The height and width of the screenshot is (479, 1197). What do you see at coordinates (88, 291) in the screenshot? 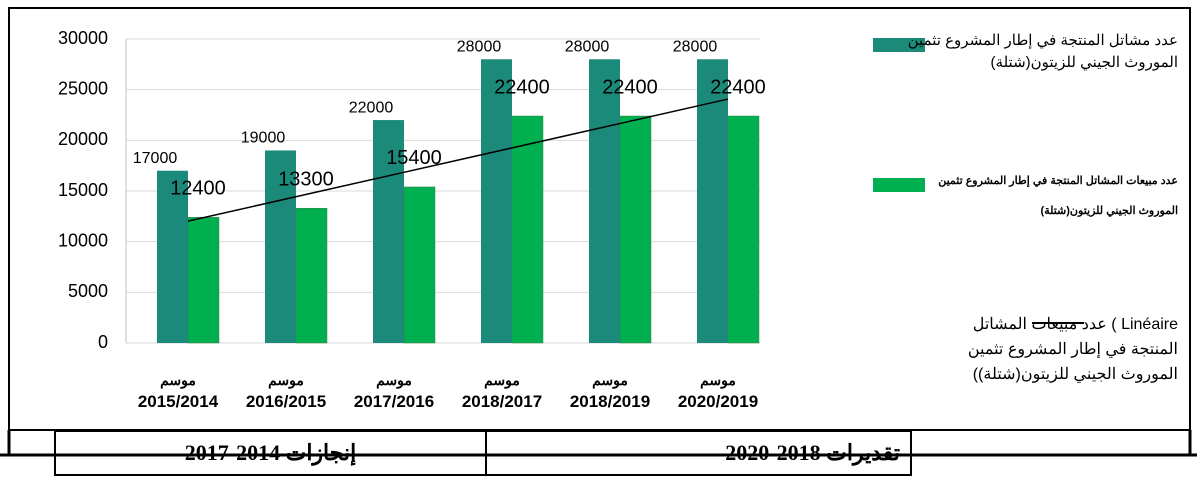
I see `y-tick-label: 5000` at bounding box center [88, 291].